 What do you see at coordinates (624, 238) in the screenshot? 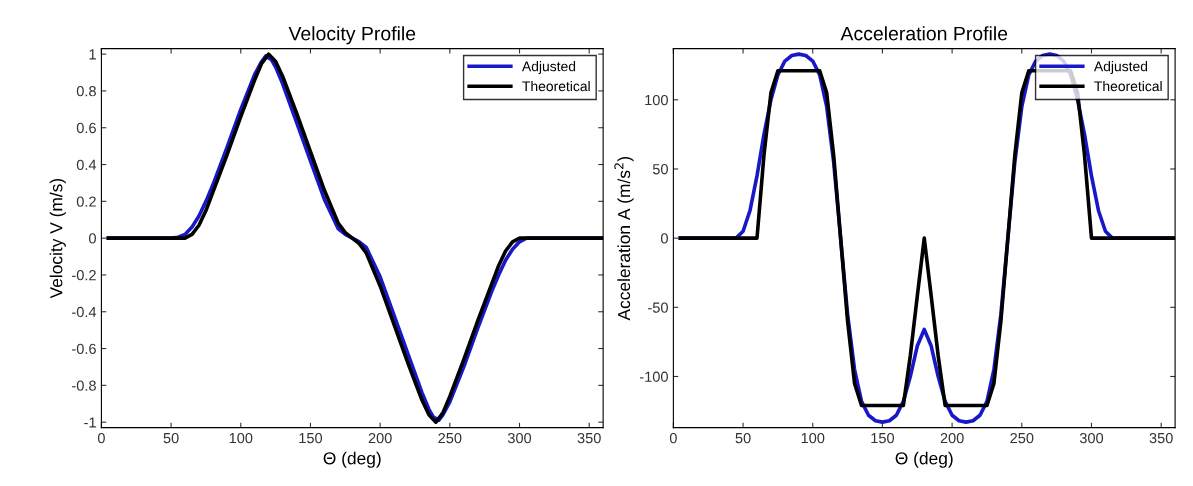
I see `y-axis-title: Acceleration A (m/s$^{2}$)` at bounding box center [624, 238].